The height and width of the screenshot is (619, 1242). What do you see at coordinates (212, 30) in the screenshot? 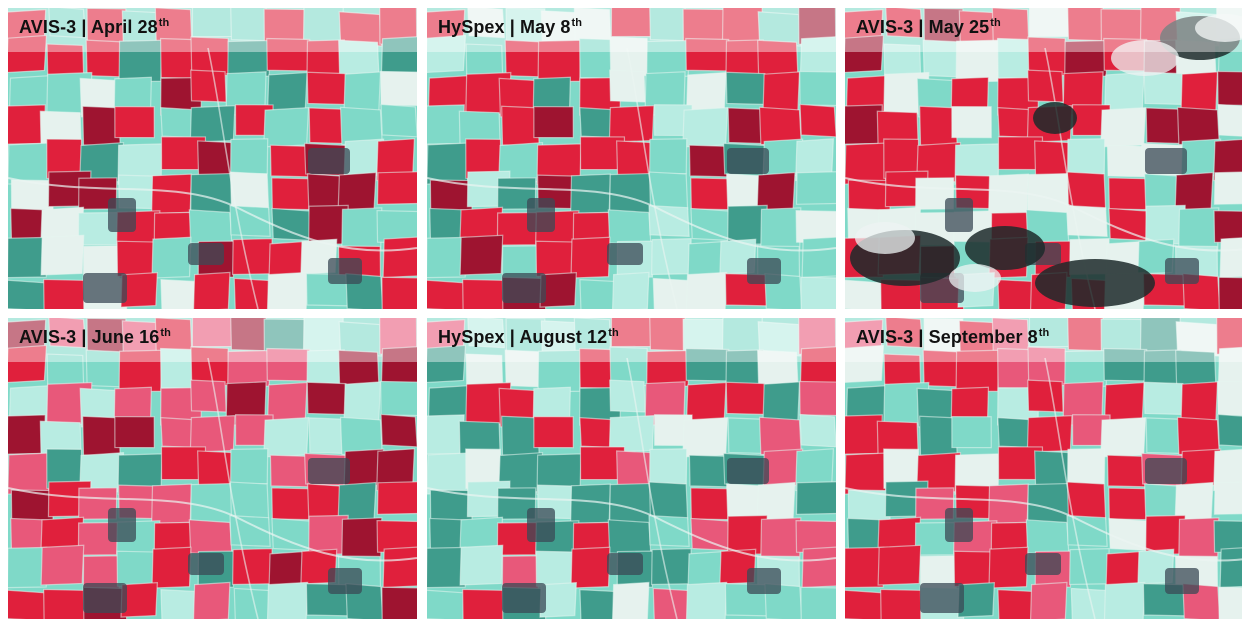
I see `title-bar` at bounding box center [212, 30].